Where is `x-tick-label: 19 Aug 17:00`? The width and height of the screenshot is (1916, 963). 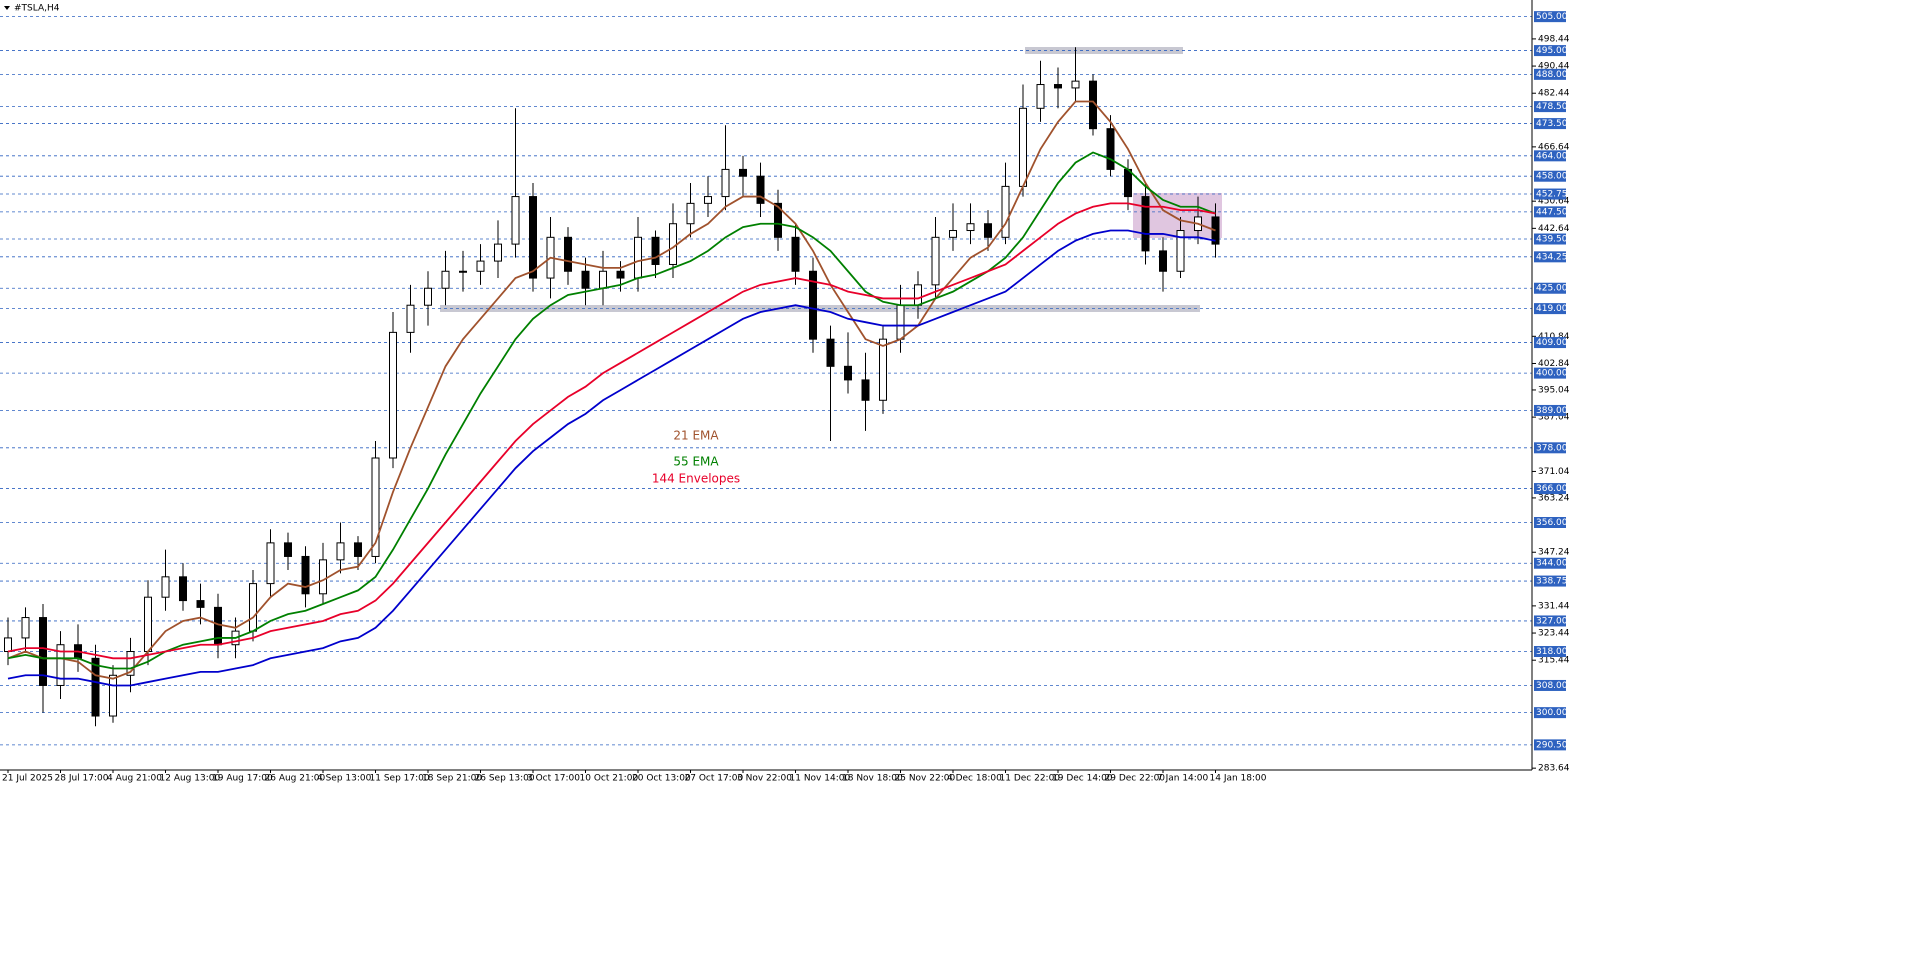 x-tick-label: 19 Aug 17:00 is located at coordinates (242, 779).